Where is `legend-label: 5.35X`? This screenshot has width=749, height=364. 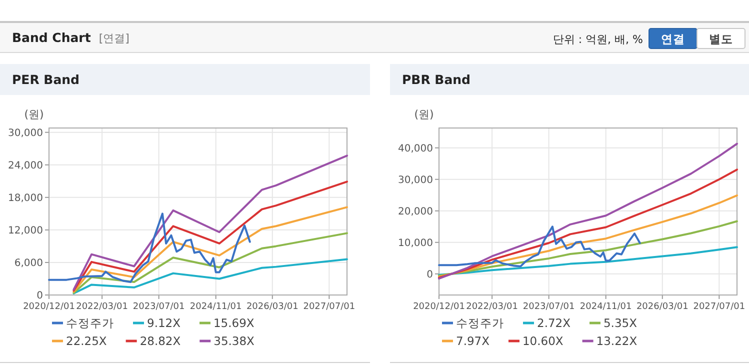
legend-label: 5.35X is located at coordinates (620, 323).